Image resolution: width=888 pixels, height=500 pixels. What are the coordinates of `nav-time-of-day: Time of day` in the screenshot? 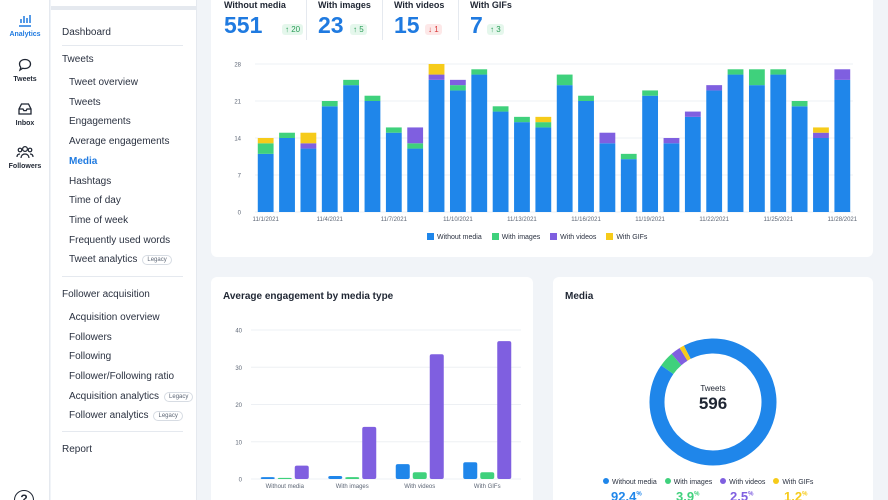 It's located at (95, 200).